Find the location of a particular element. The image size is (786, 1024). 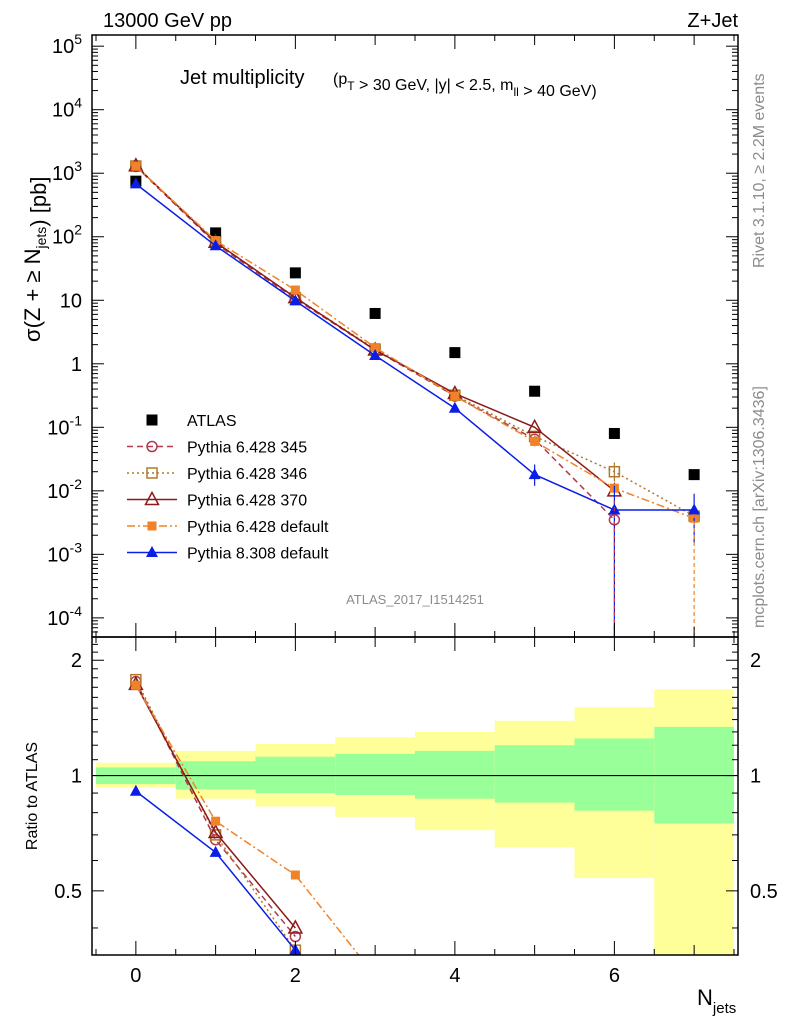

chart-title: Jet multiplicity is located at coordinates (242, 78).